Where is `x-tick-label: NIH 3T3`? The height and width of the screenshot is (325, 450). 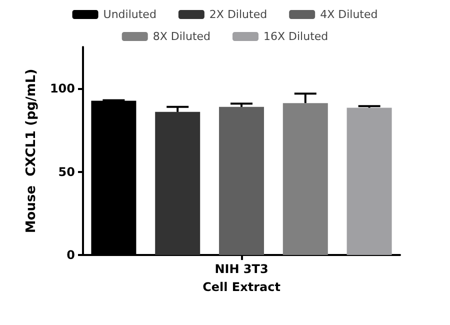 x-tick-label: NIH 3T3 is located at coordinates (241, 269).